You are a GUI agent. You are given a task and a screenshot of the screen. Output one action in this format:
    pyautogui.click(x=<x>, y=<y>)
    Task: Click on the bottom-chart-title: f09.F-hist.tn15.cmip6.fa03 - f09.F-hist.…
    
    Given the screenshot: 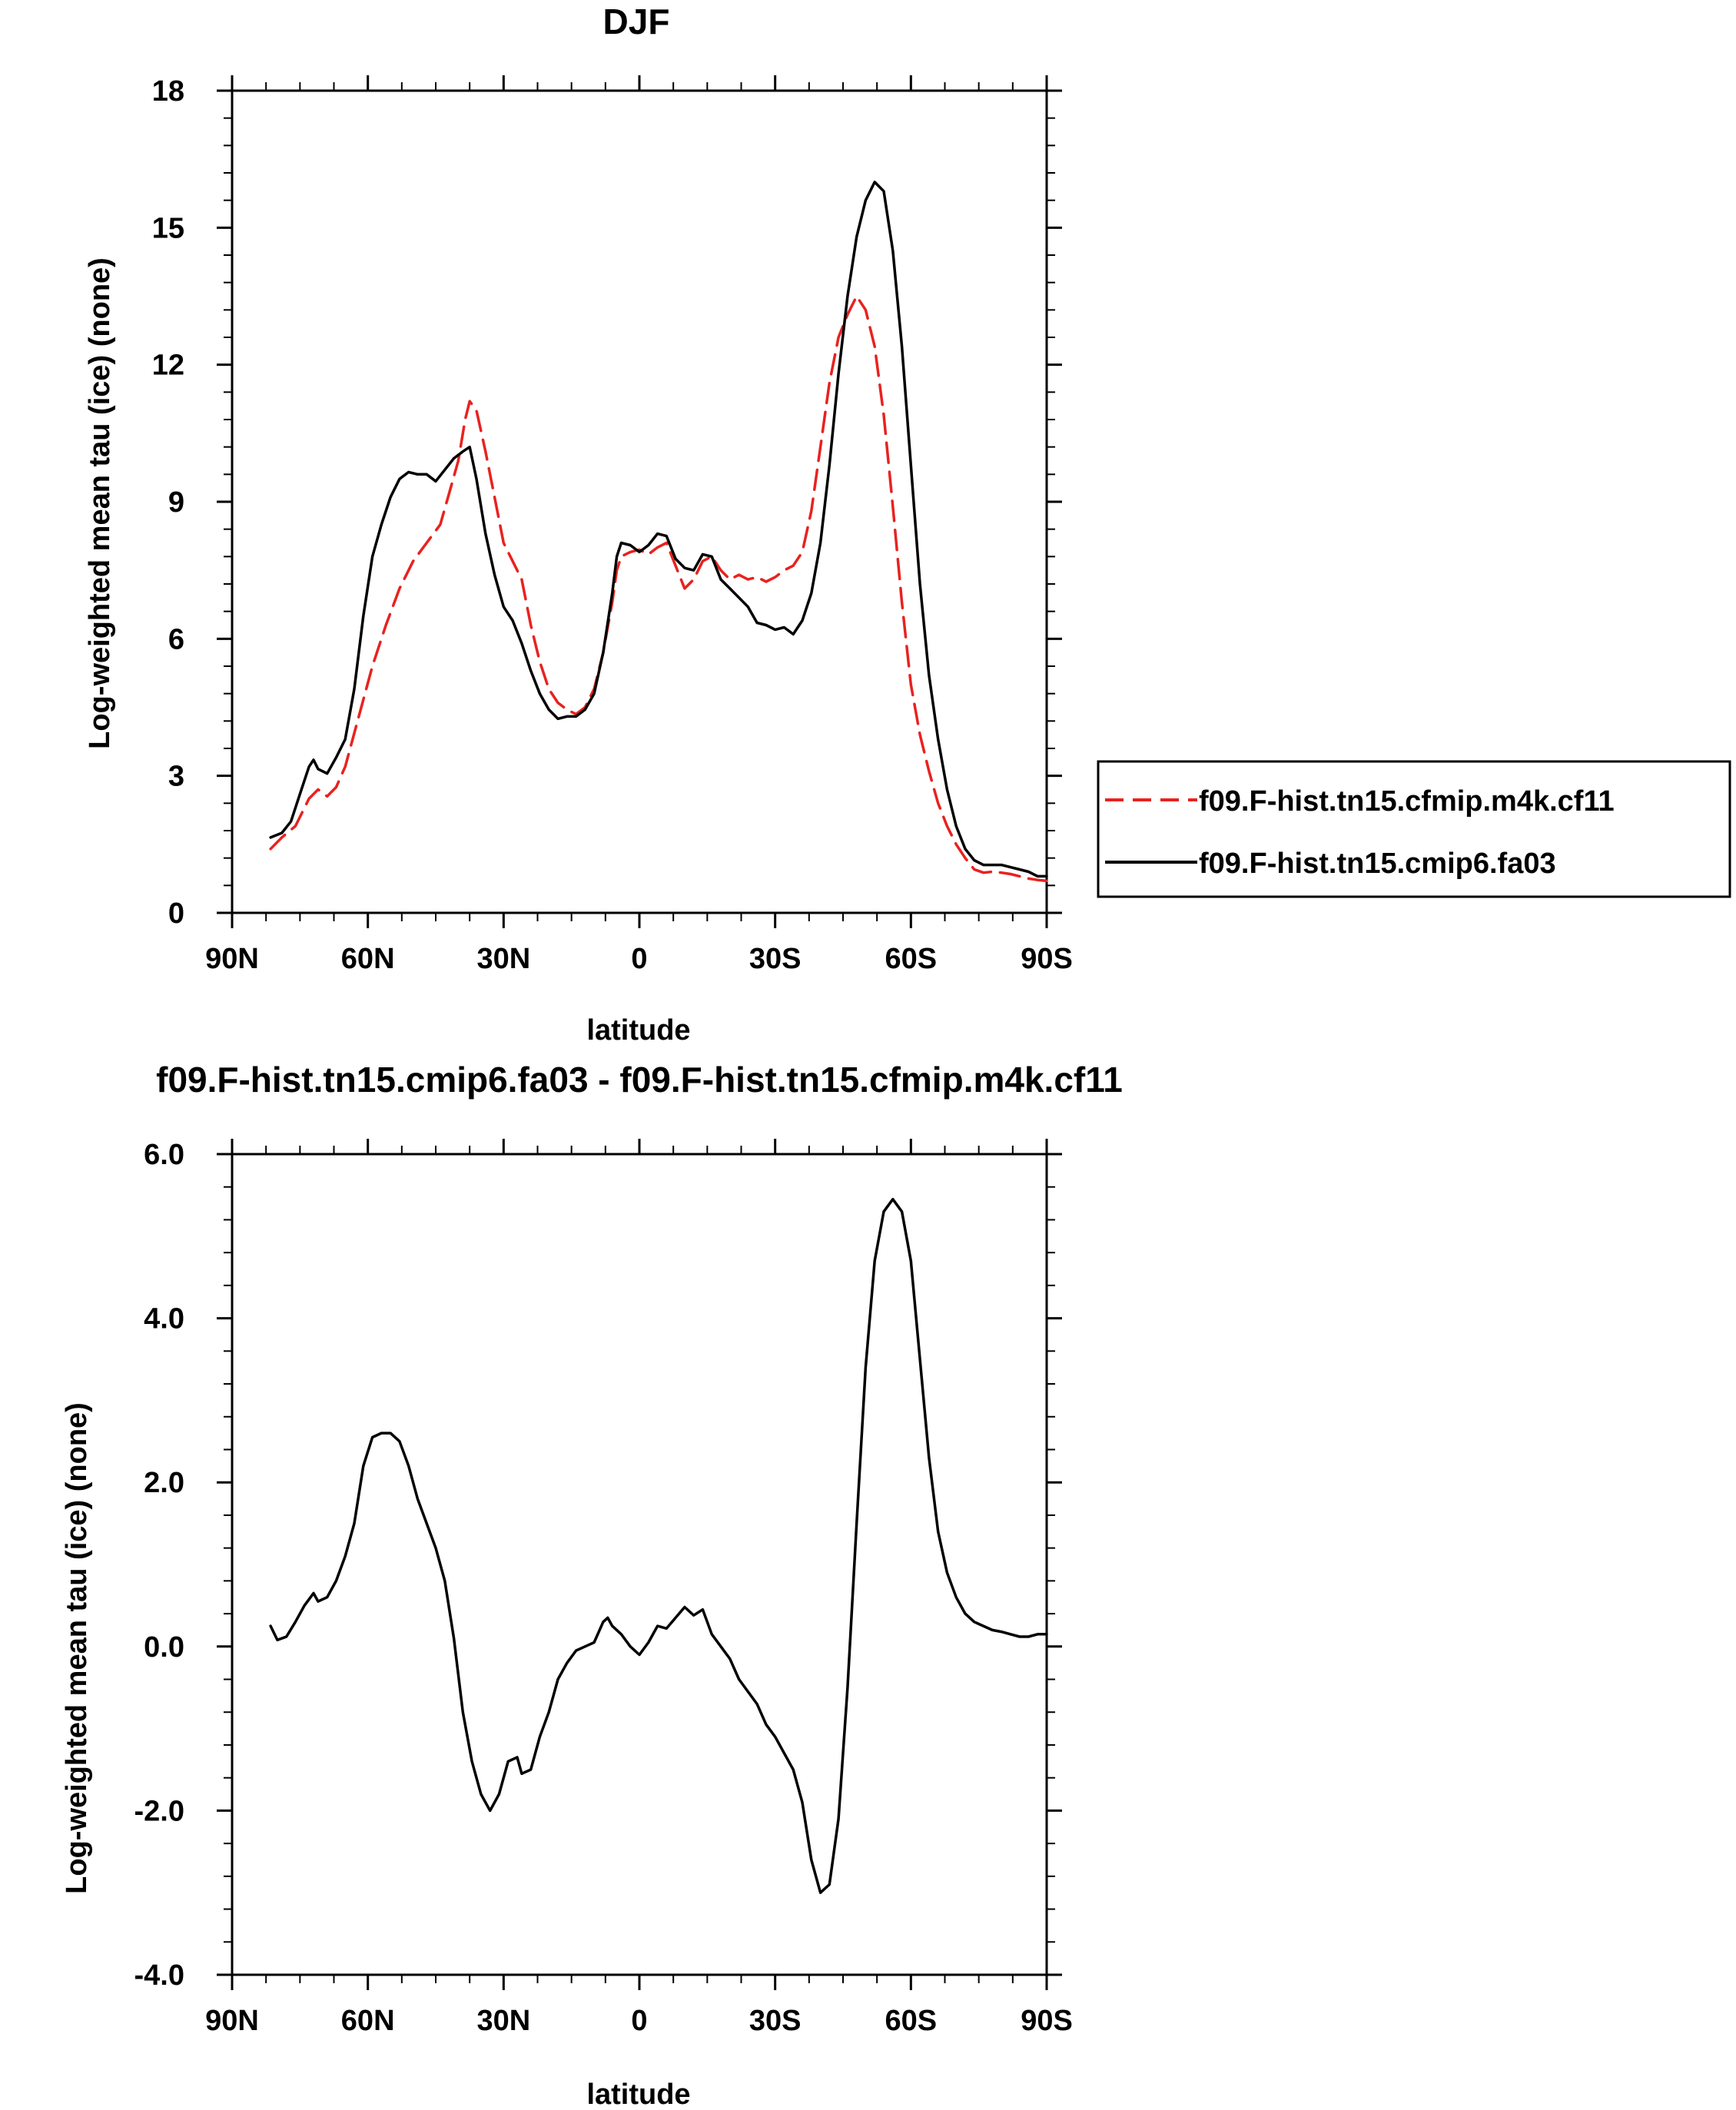 What is the action you would take?
    pyautogui.click(x=640, y=1080)
    